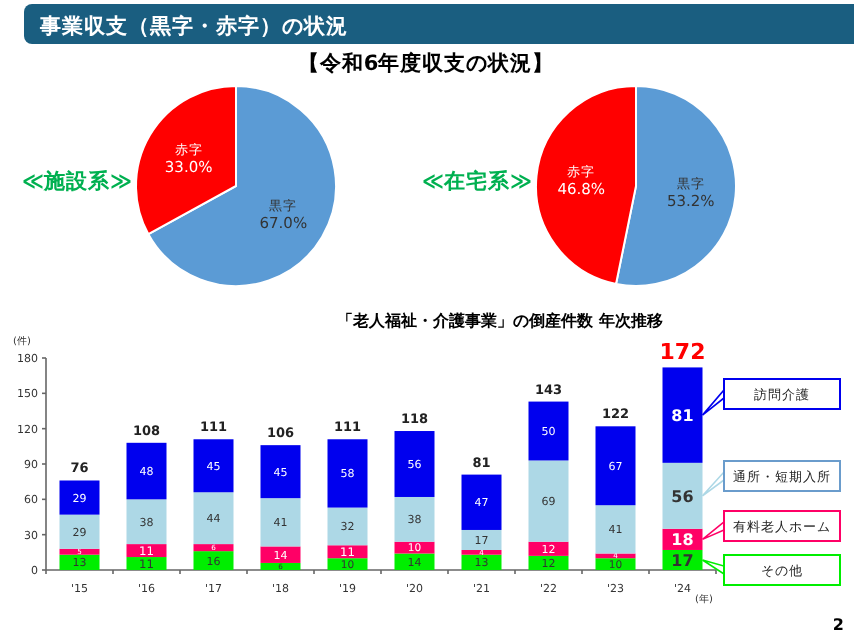  Describe the element at coordinates (683, 415) in the screenshot. I see `data-label: 81` at that location.